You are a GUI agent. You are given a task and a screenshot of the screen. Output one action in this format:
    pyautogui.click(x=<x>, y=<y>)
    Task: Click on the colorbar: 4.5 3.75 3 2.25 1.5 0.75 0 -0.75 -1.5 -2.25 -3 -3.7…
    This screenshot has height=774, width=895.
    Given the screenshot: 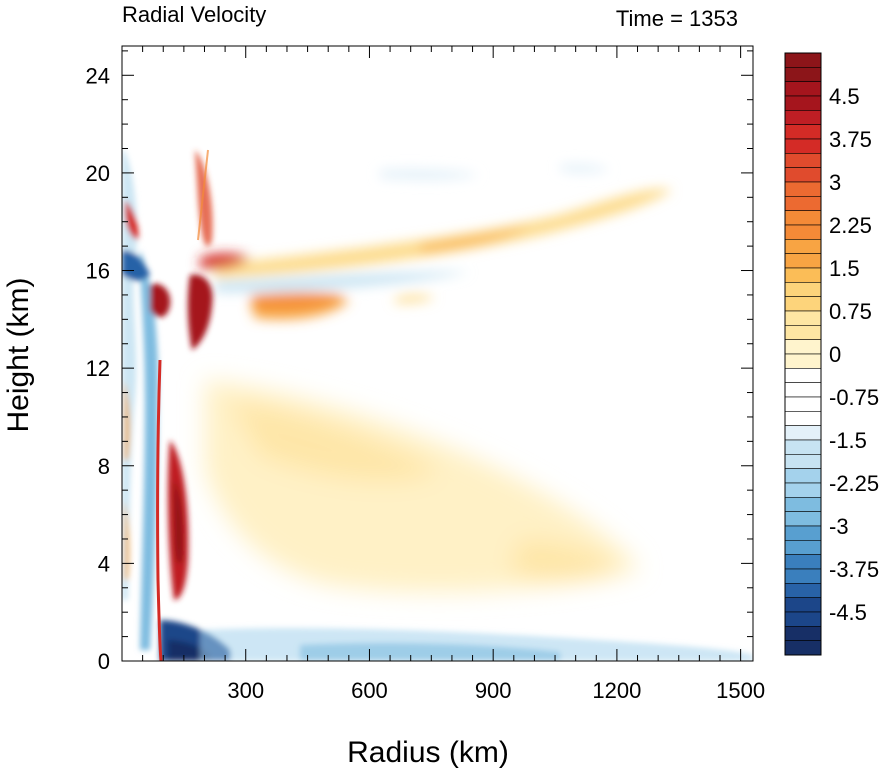 What is the action you would take?
    pyautogui.click(x=831, y=354)
    